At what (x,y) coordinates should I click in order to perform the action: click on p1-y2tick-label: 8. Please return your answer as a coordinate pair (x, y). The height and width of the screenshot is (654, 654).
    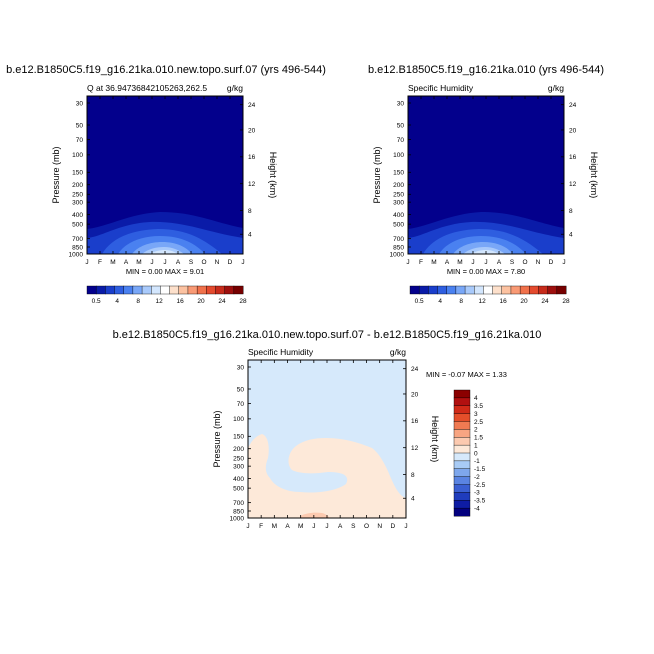
    Looking at the image, I should click on (250, 211).